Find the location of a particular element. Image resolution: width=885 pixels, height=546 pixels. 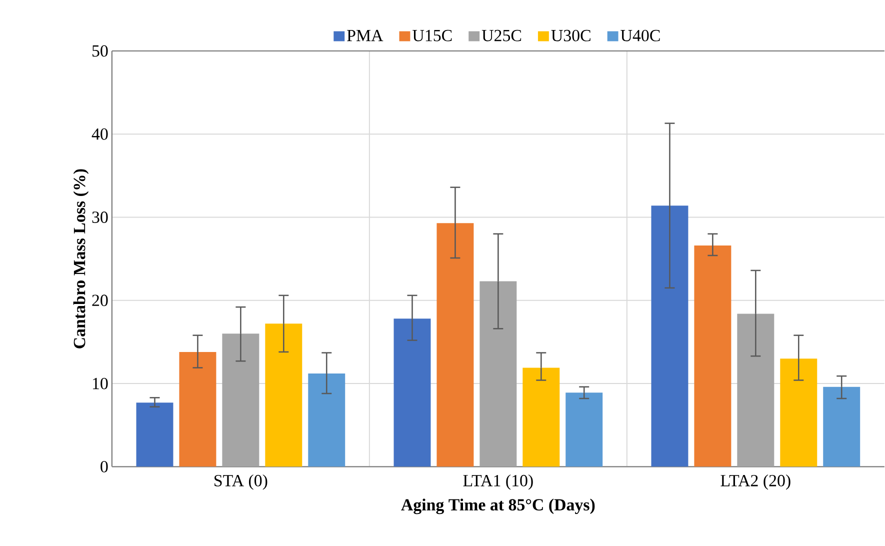

x-tick-label: LTA1 (10) is located at coordinates (498, 482).